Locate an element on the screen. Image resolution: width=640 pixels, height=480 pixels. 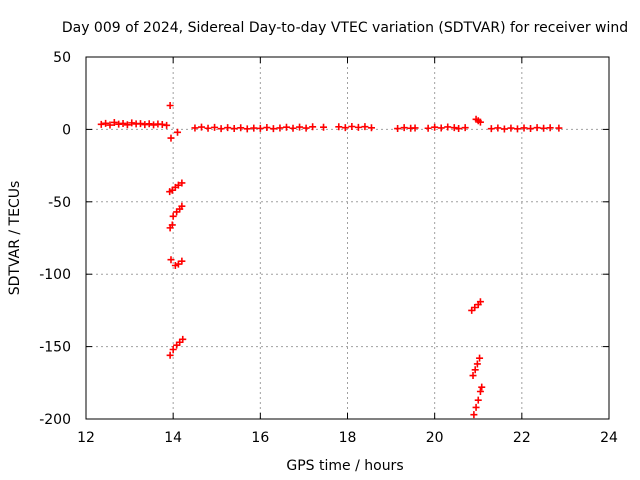
y-tick-label: -200 is located at coordinates (55, 420).